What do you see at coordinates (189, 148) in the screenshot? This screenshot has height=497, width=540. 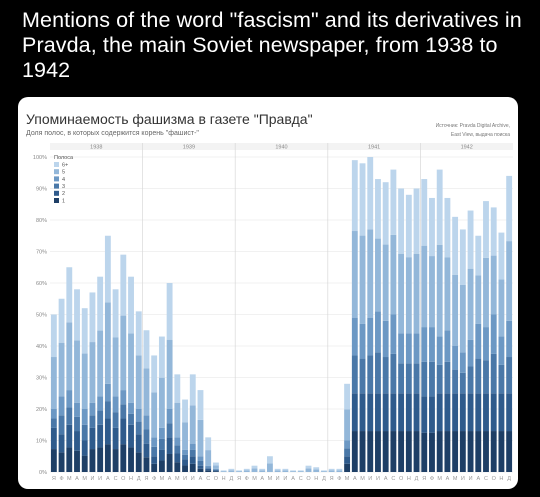 I see `year-label: 1939` at bounding box center [189, 148].